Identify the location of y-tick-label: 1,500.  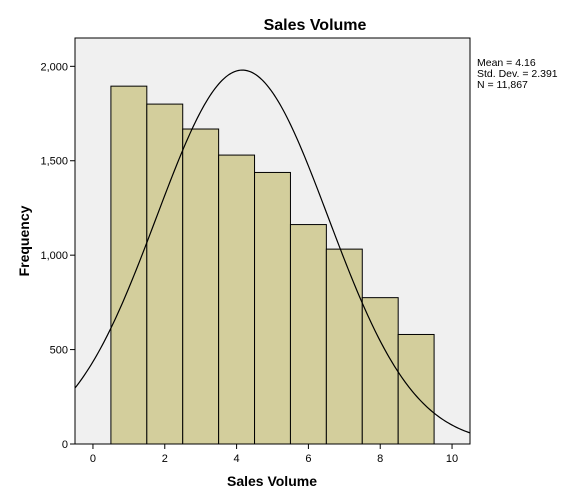
(54, 162).